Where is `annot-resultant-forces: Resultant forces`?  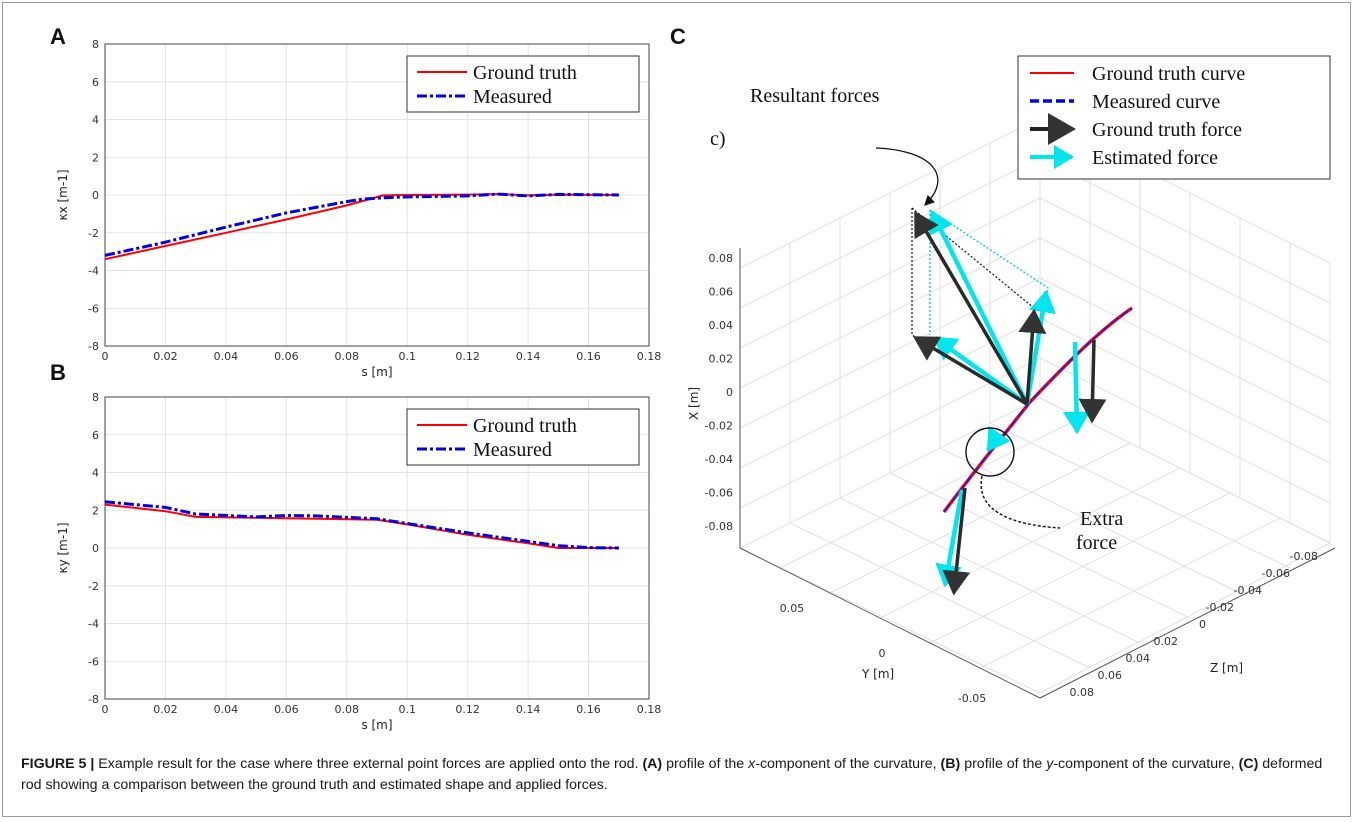 annot-resultant-forces: Resultant forces is located at coordinates (815, 96).